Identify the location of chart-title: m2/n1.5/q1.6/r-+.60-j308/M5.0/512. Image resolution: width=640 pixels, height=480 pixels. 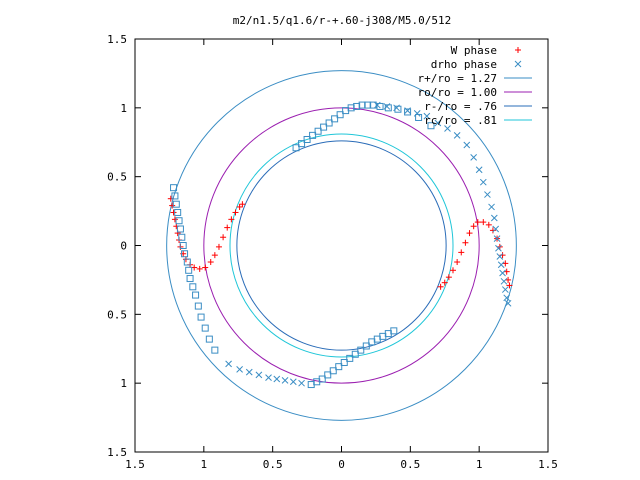
(342, 20).